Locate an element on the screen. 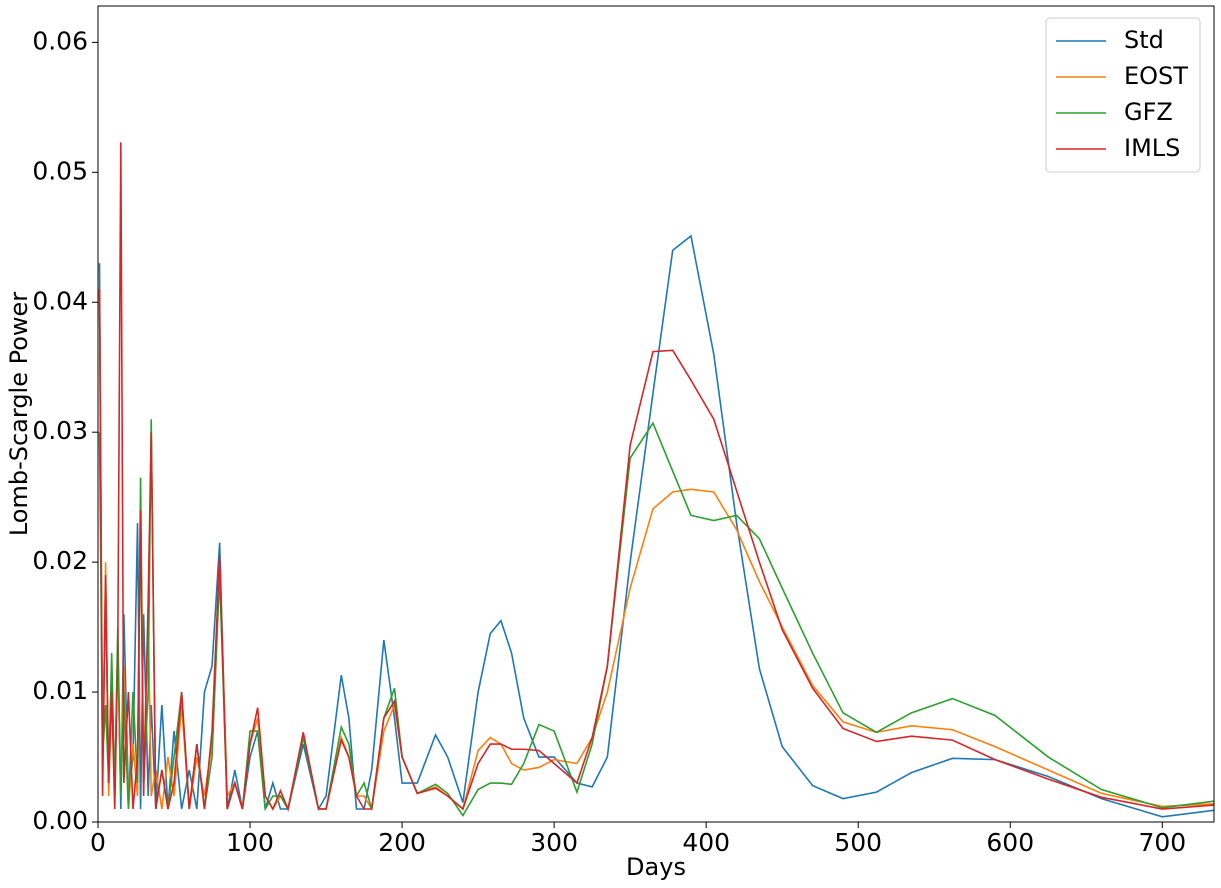 This screenshot has width=1221, height=888. y-tick-label: 0.01 is located at coordinates (60, 690).